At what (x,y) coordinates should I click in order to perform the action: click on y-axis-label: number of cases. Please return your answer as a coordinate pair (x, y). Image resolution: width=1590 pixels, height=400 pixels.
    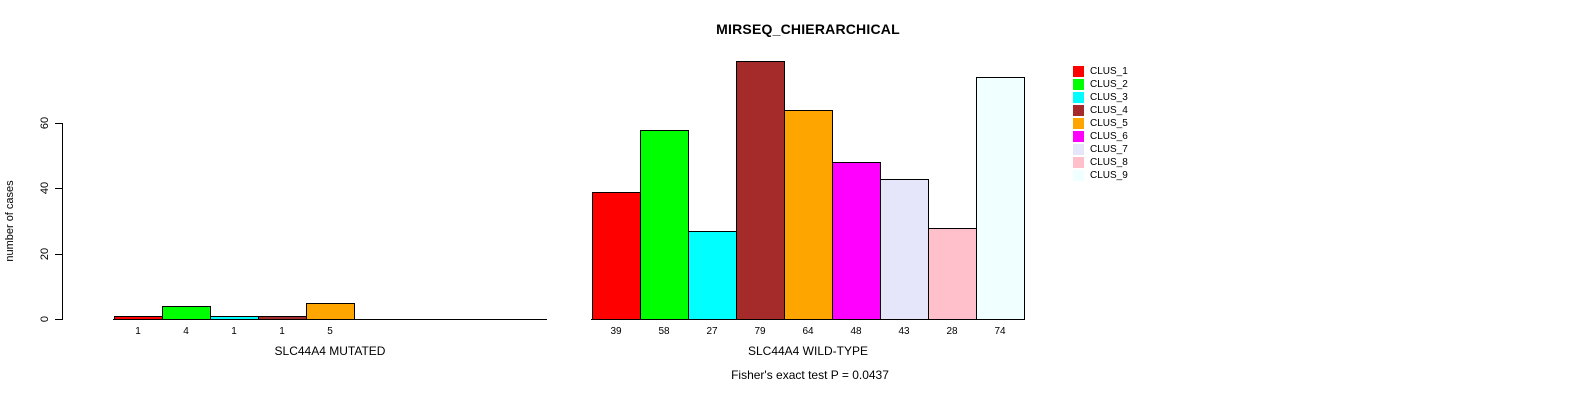
    Looking at the image, I should click on (10, 221).